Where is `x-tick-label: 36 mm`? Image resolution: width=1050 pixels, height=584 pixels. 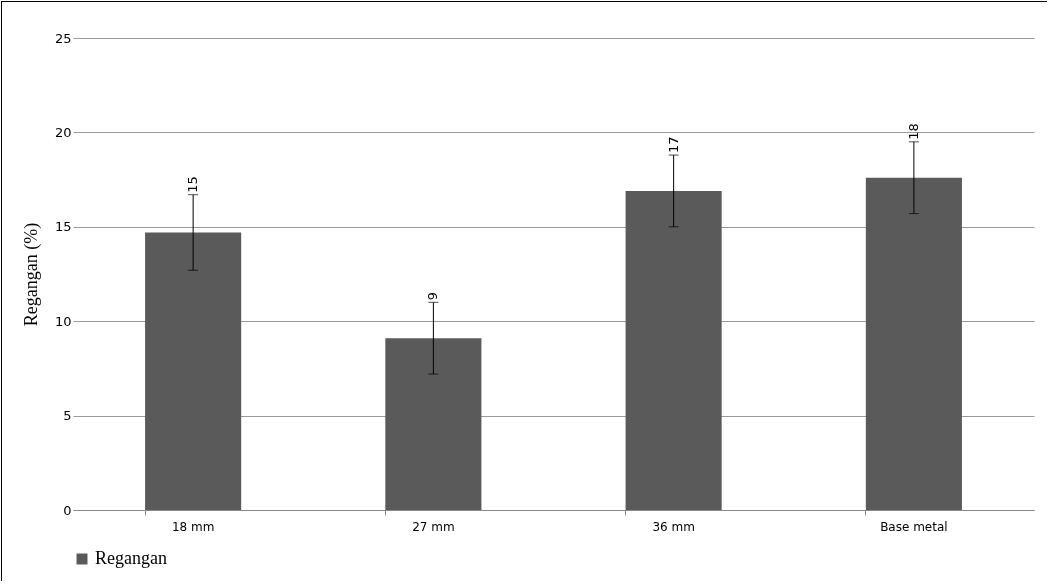
x-tick-label: 36 mm is located at coordinates (673, 526).